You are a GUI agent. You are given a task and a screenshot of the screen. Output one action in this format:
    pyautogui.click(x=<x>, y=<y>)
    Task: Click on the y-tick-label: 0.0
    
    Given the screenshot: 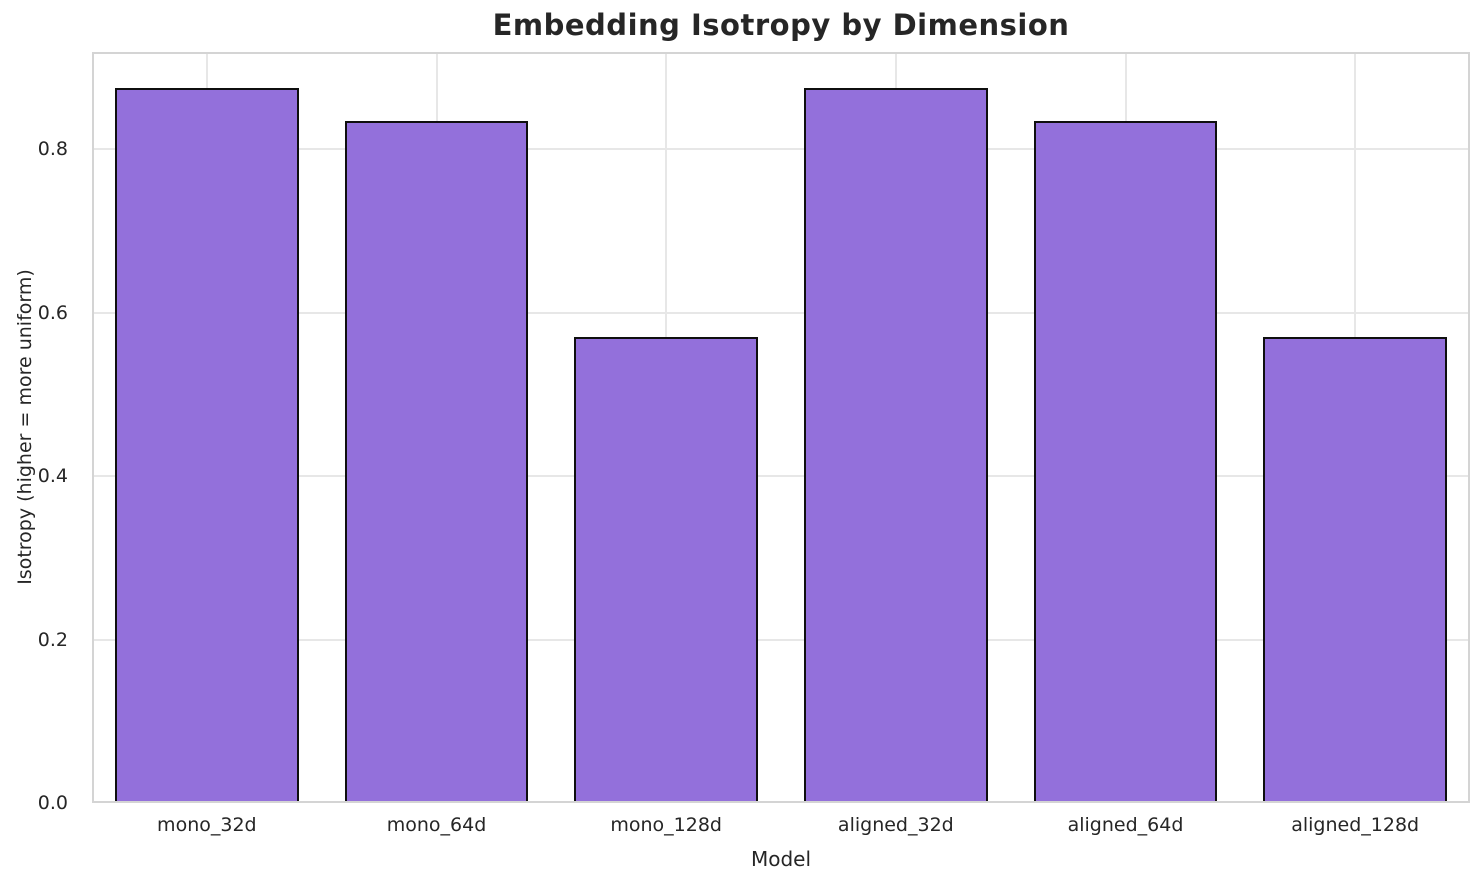 What is the action you would take?
    pyautogui.click(x=52, y=803)
    